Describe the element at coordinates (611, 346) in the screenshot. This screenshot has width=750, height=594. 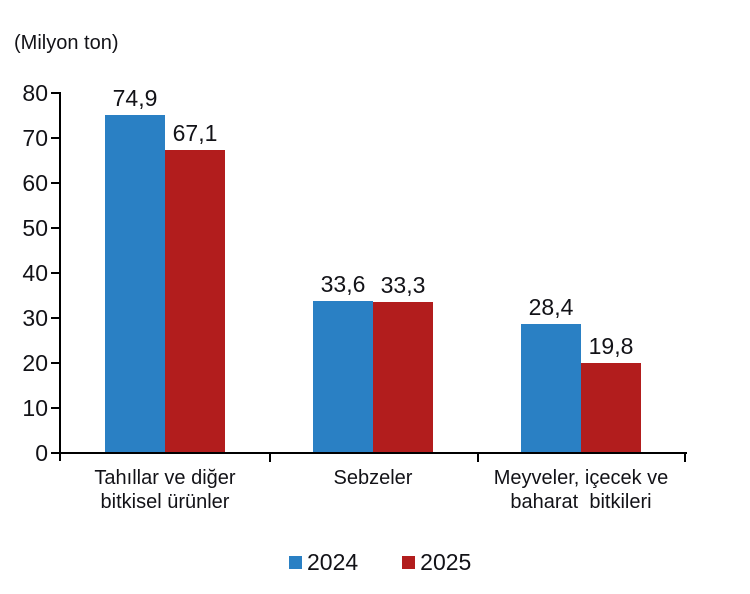
I see `value-label: 19,8` at that location.